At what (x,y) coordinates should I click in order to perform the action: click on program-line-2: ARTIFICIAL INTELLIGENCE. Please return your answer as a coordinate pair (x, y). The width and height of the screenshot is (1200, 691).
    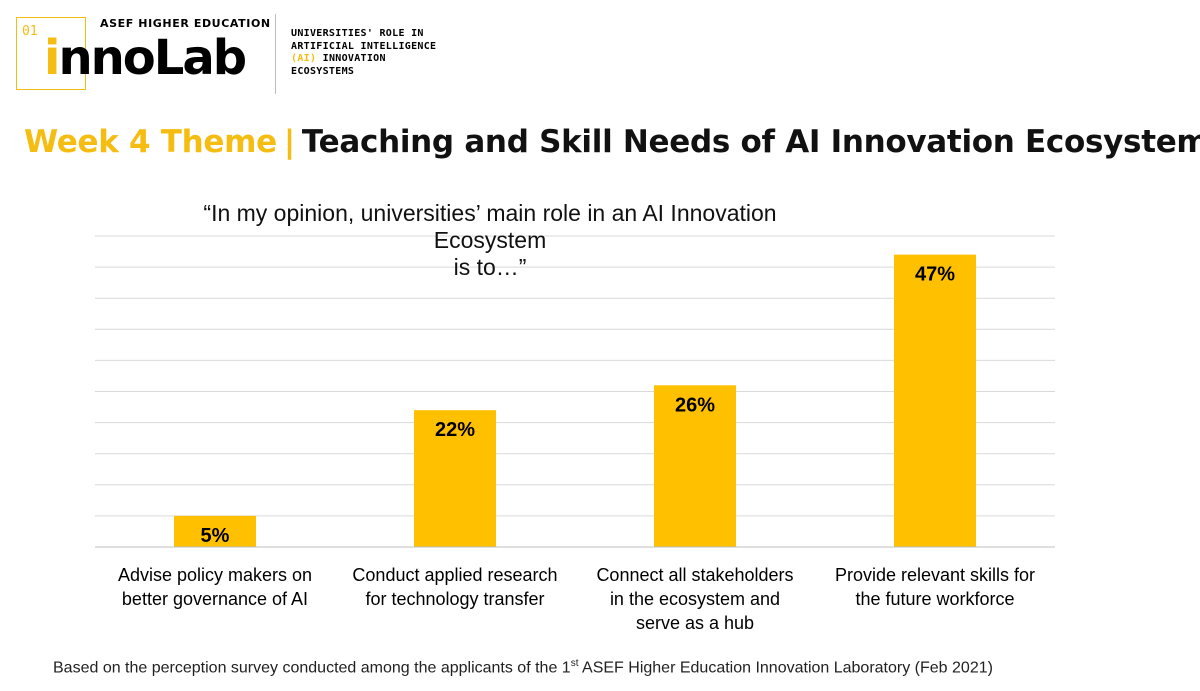
    Looking at the image, I should click on (364, 46).